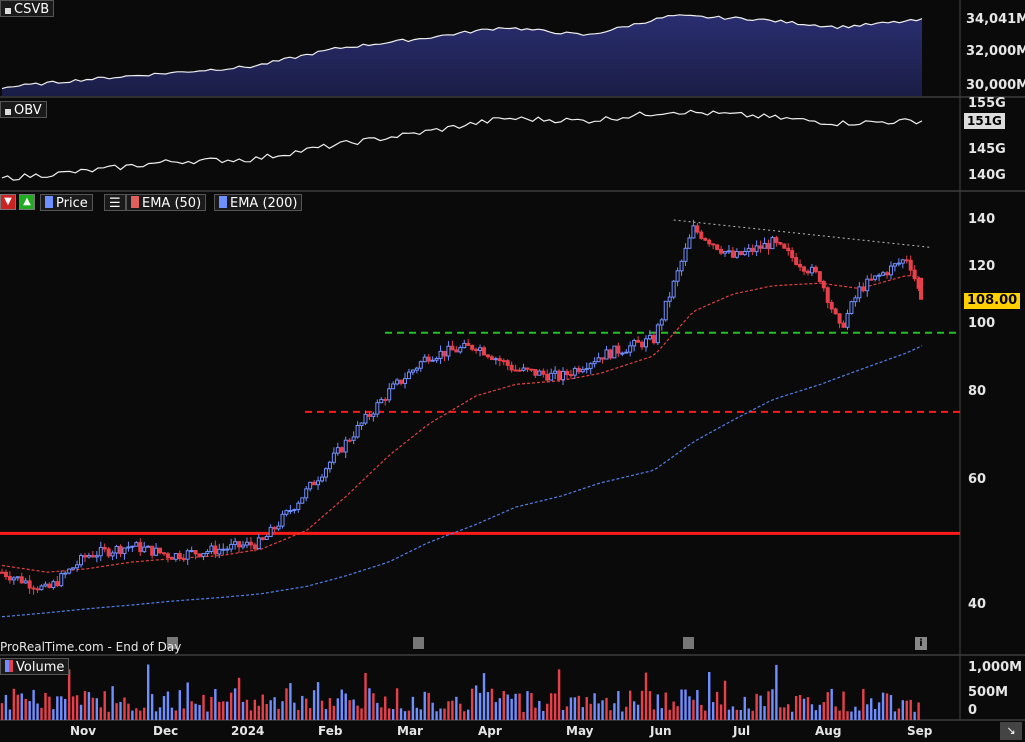  Describe the element at coordinates (972, 710) in the screenshot. I see `volume-axis-0: 0` at that location.